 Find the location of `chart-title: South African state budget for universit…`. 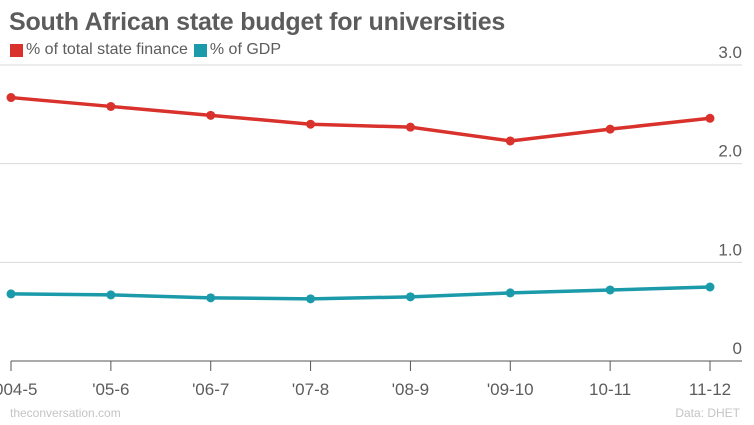

chart-title: South African state budget for universit… is located at coordinates (257, 22).